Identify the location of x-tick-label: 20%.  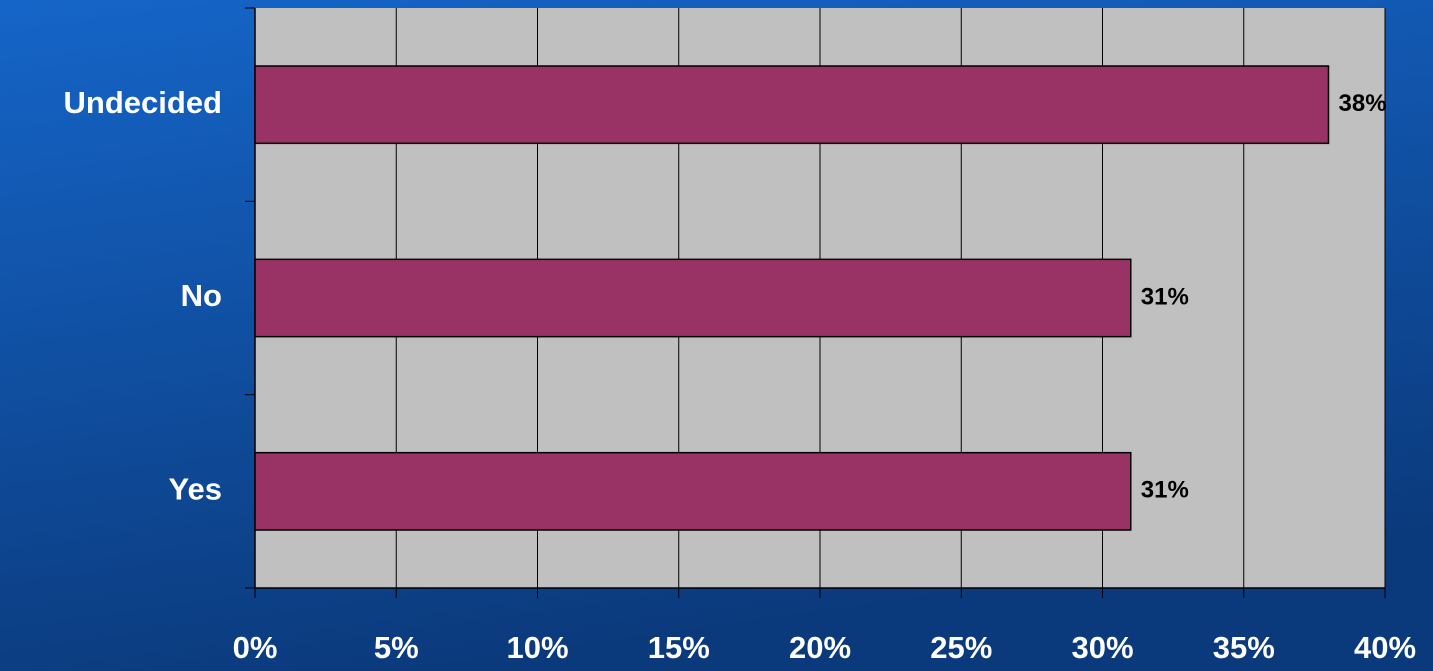
(820, 647).